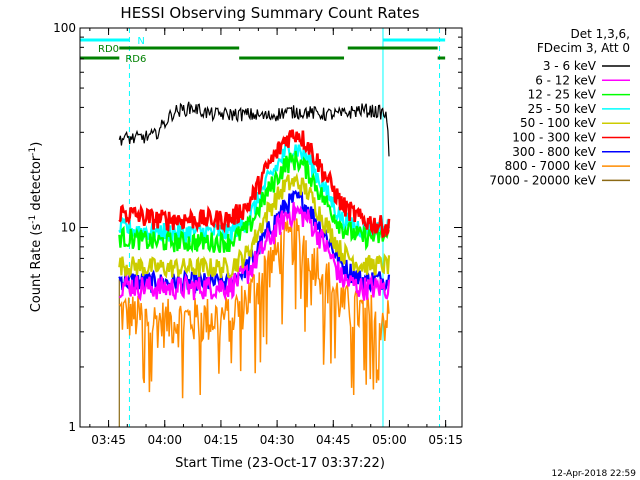  What do you see at coordinates (570, 66) in the screenshot?
I see `legend-item-label-0: 3 - 6 keV` at bounding box center [570, 66].